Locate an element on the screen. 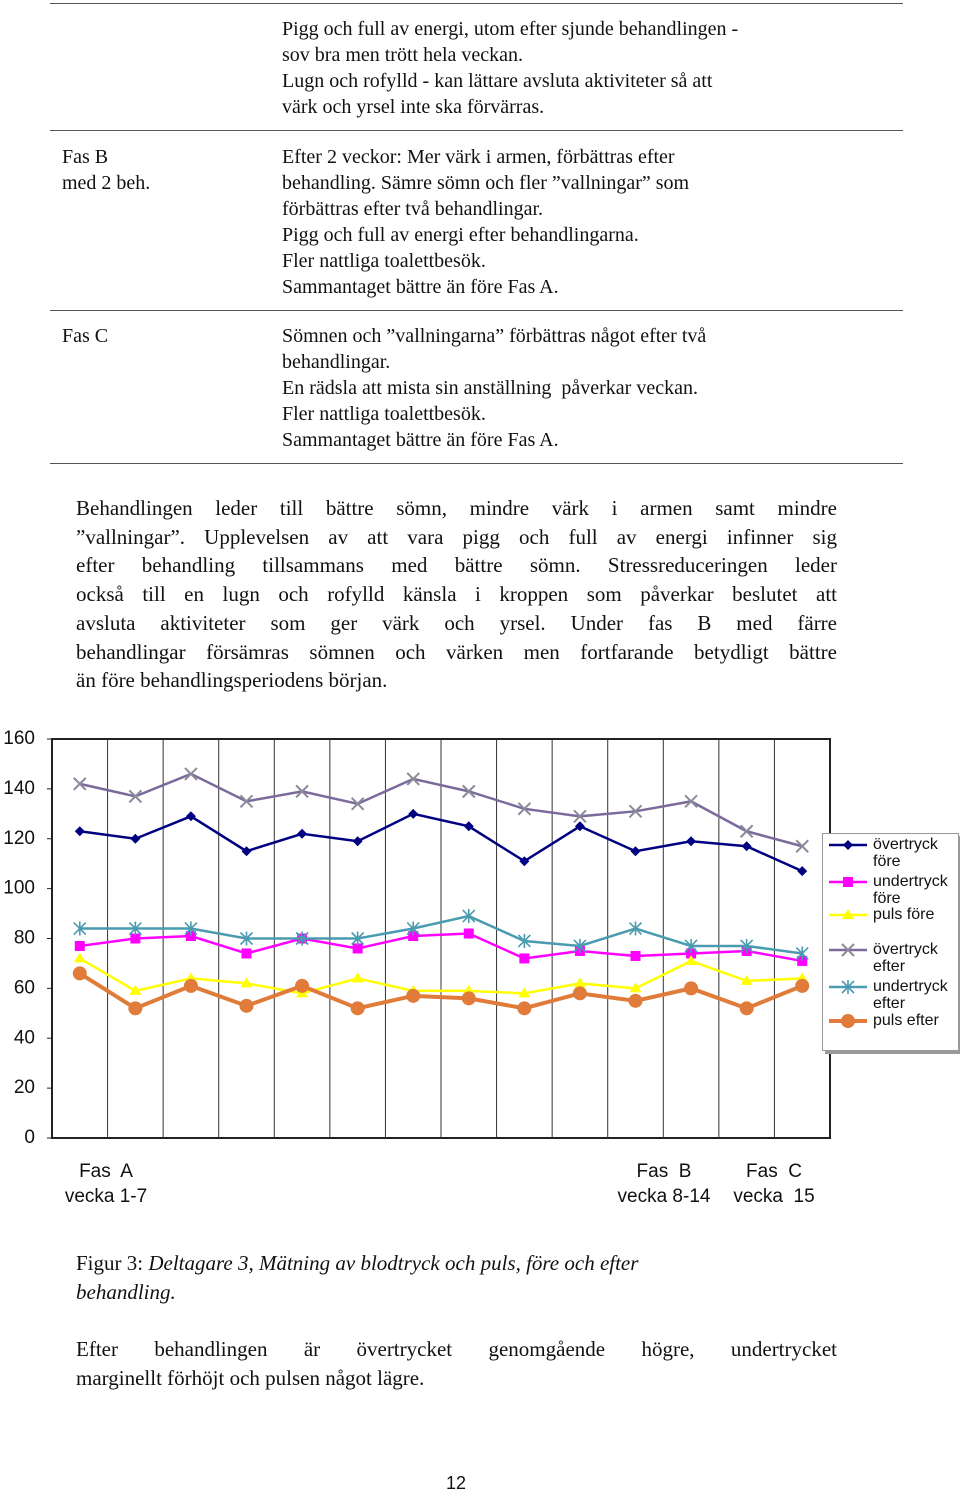 The width and height of the screenshot is (960, 1496). table-cell: Fas B is located at coordinates (85, 157).